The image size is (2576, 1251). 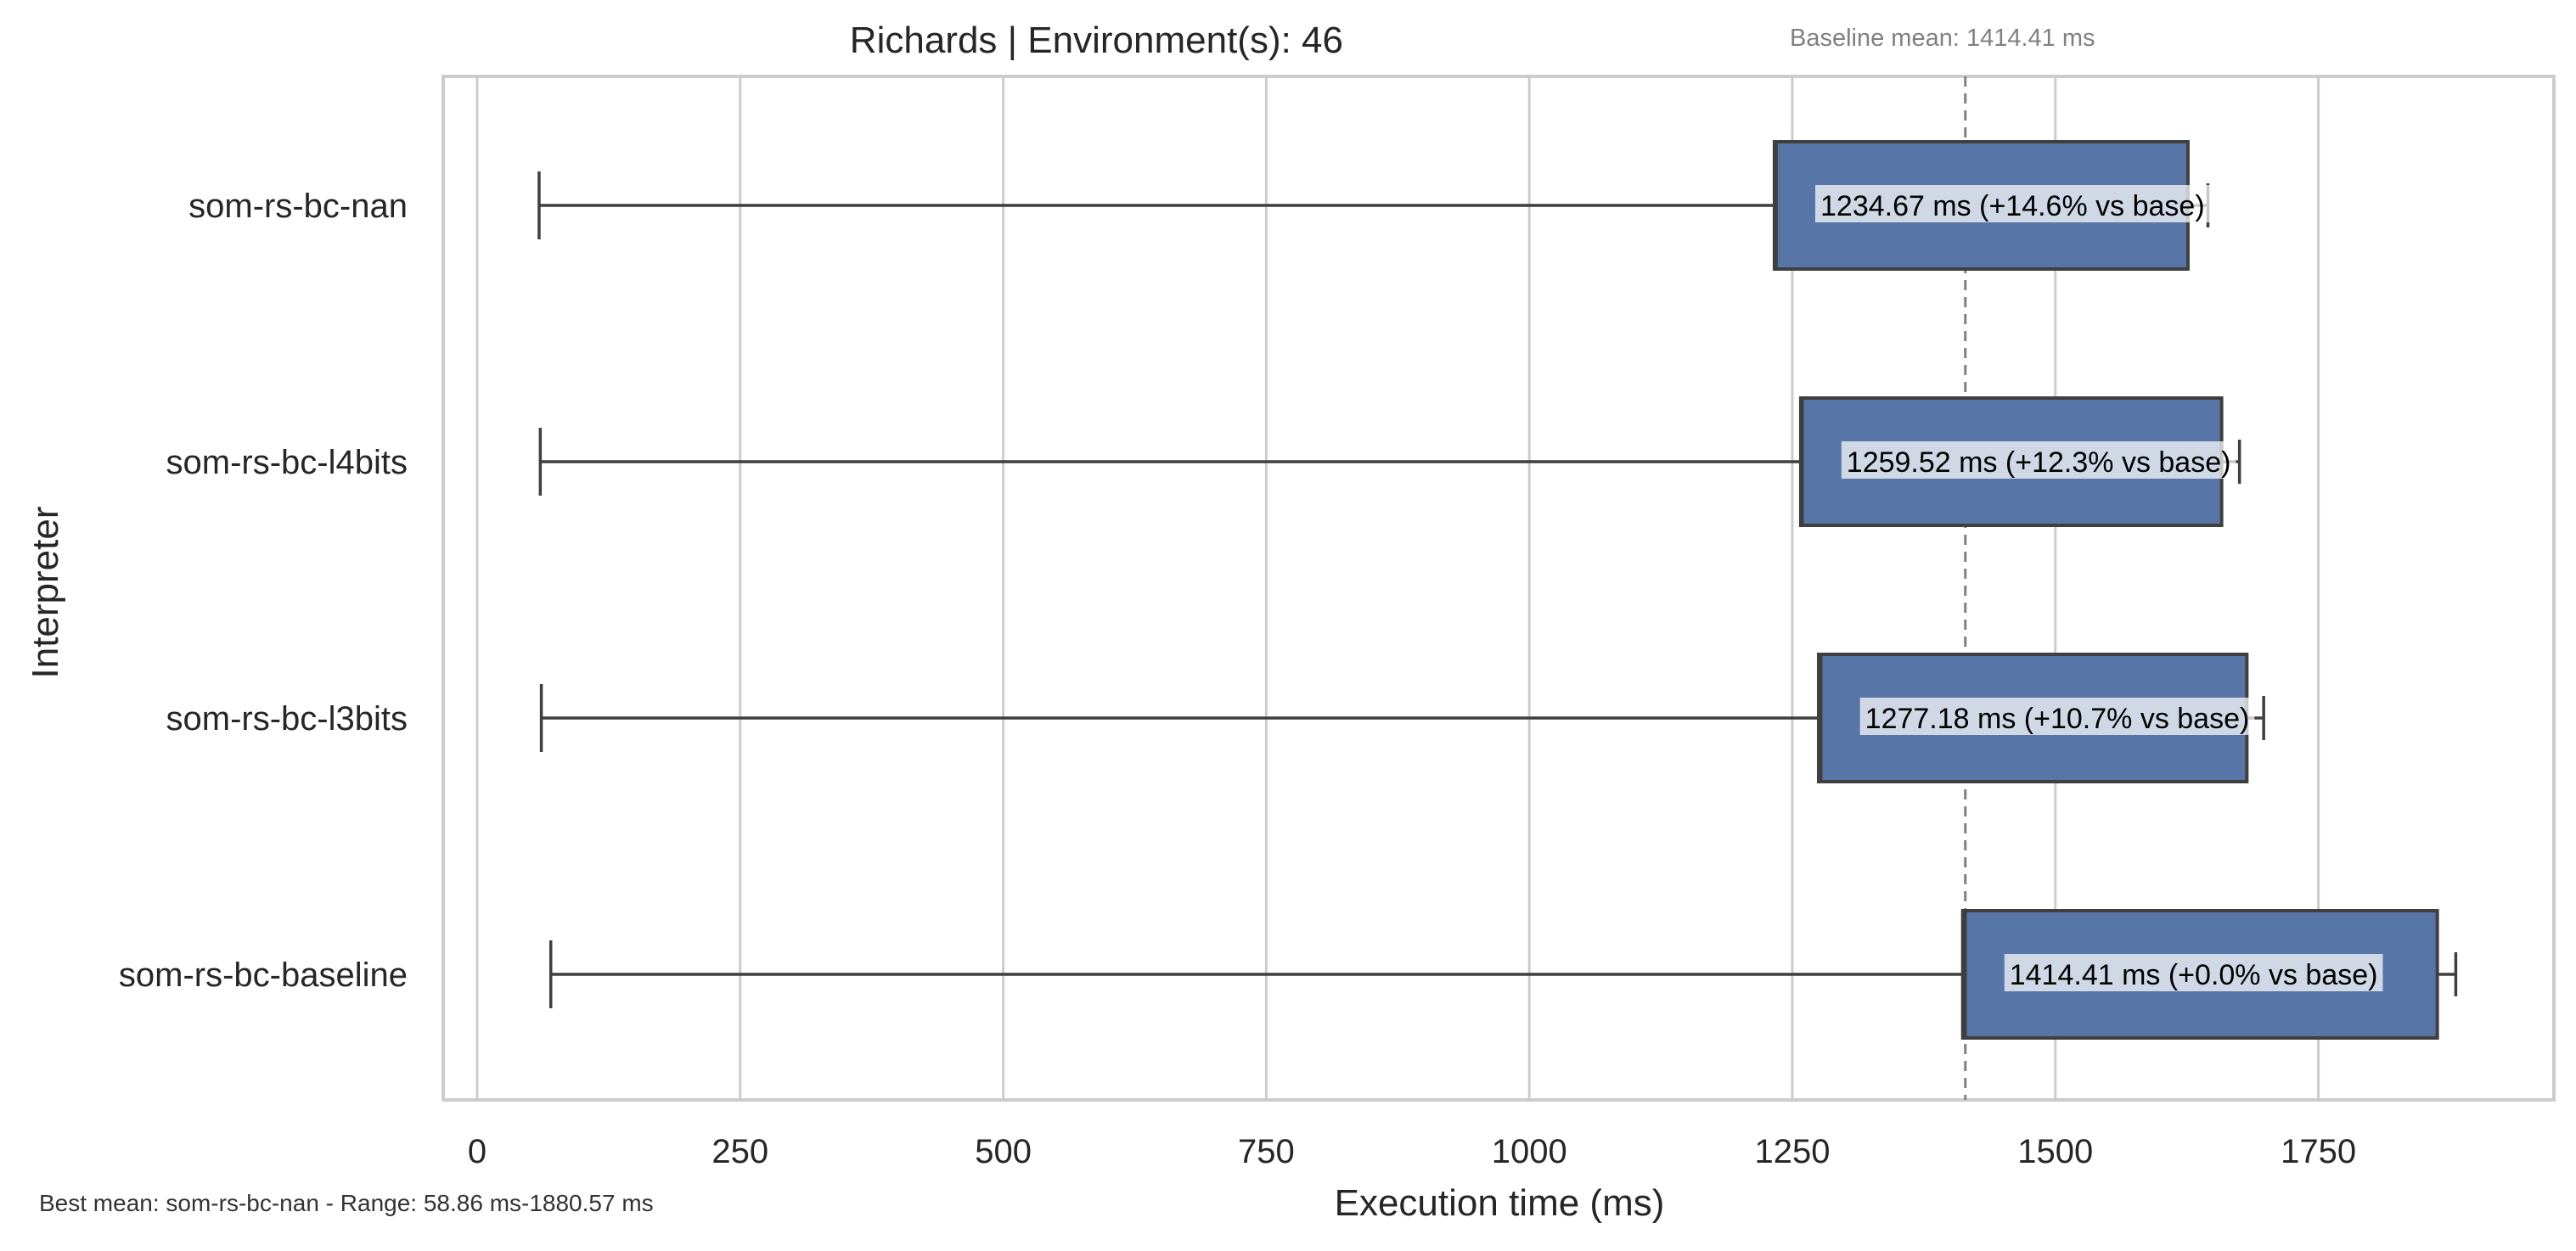 What do you see at coordinates (1412, 1151) in the screenshot?
I see `x-tick-labels: 0 250 500 750 1000 1250 1500 1750` at bounding box center [1412, 1151].